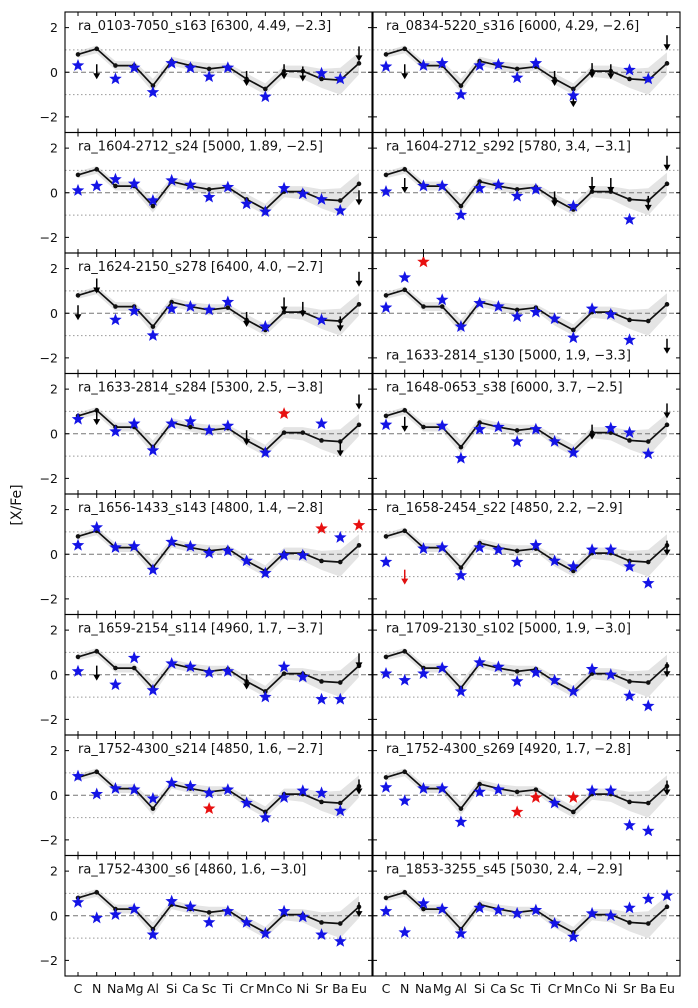 This screenshot has height=1008, width=698. Describe the element at coordinates (508, 356) in the screenshot. I see `panel-title: ra_1633-2814_s130 [5000, 1.9, −3.3]` at that location.